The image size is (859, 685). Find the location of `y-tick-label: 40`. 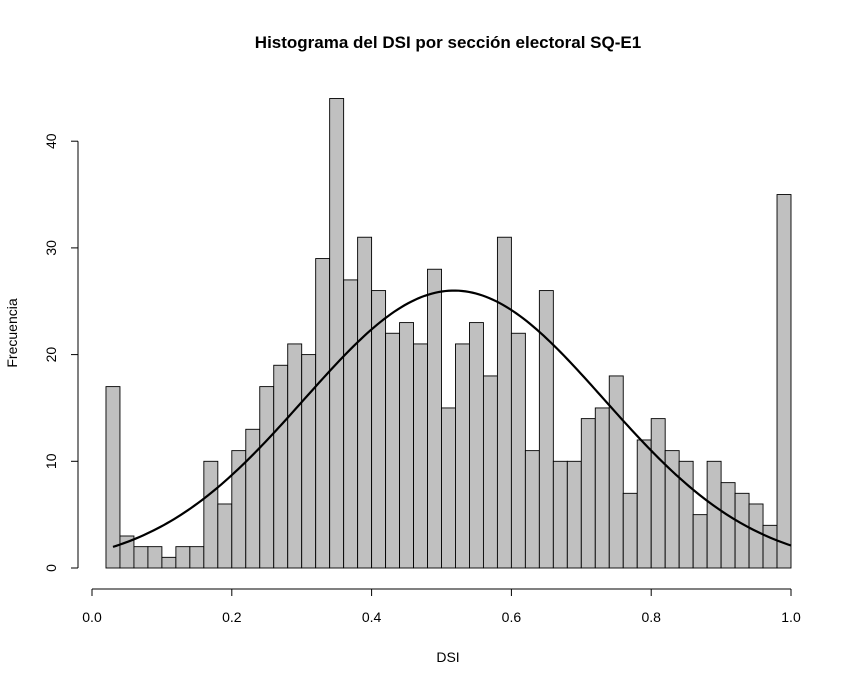

y-tick-label: 40 is located at coordinates (51, 141).